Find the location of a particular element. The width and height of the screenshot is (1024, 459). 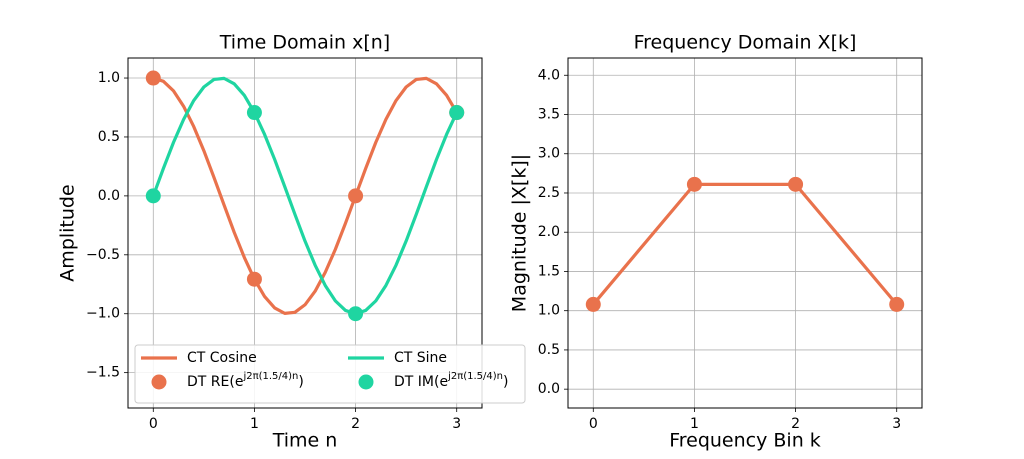

legend-label: DT IM(ej2π(1.5/4)n) is located at coordinates (451, 380).